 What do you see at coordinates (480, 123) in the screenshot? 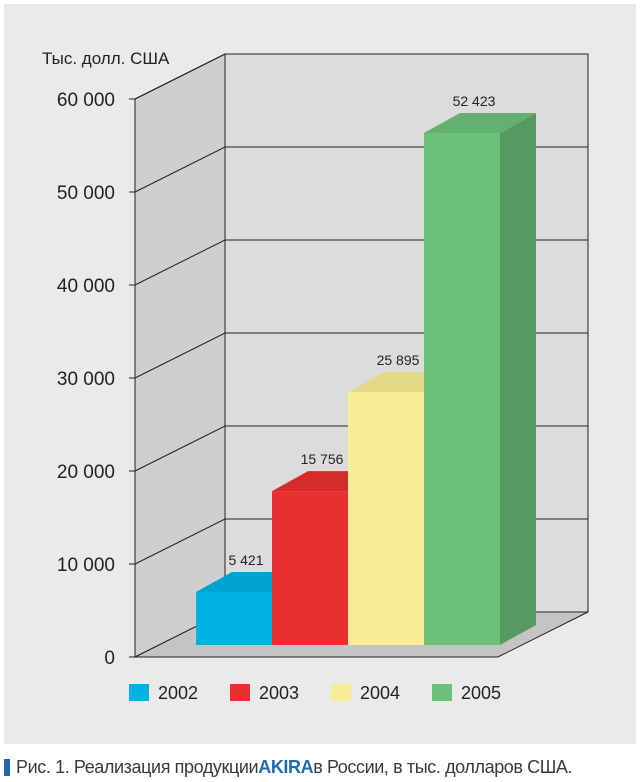
I see `bar-top-2005` at bounding box center [480, 123].